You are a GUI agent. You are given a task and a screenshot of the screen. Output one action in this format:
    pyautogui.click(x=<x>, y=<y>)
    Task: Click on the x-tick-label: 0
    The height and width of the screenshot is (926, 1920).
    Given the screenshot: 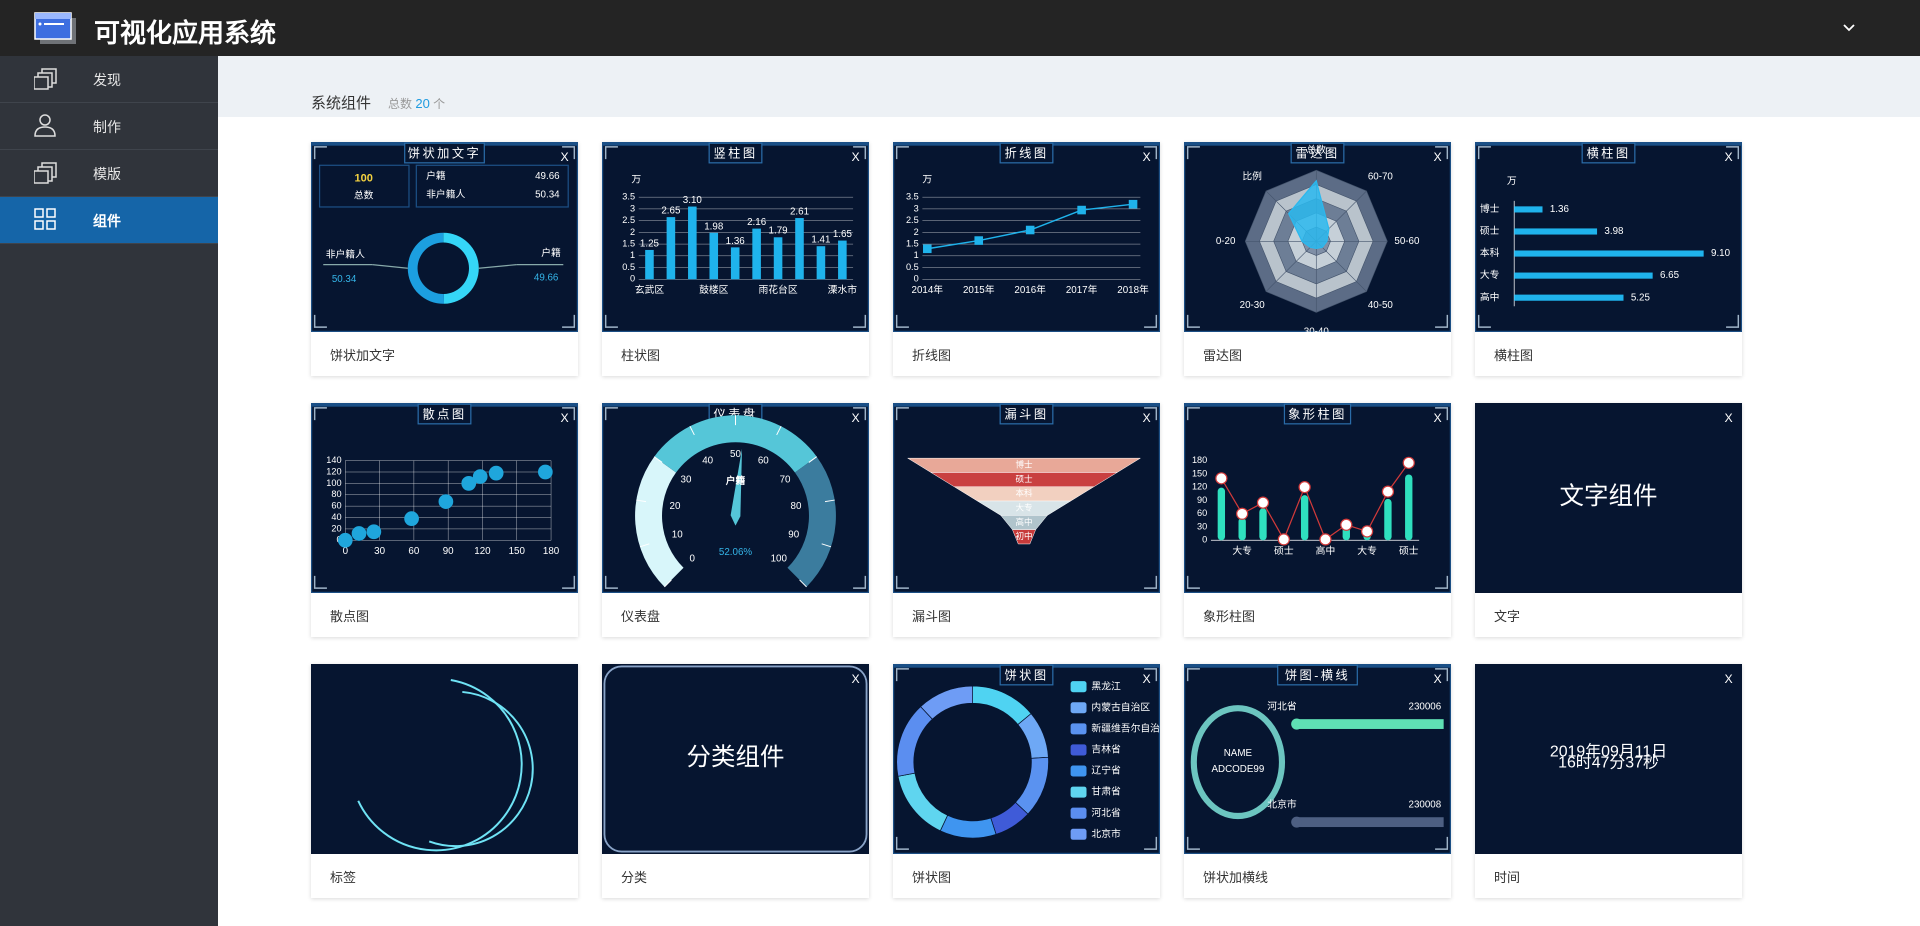 What is the action you would take?
    pyautogui.click(x=346, y=551)
    